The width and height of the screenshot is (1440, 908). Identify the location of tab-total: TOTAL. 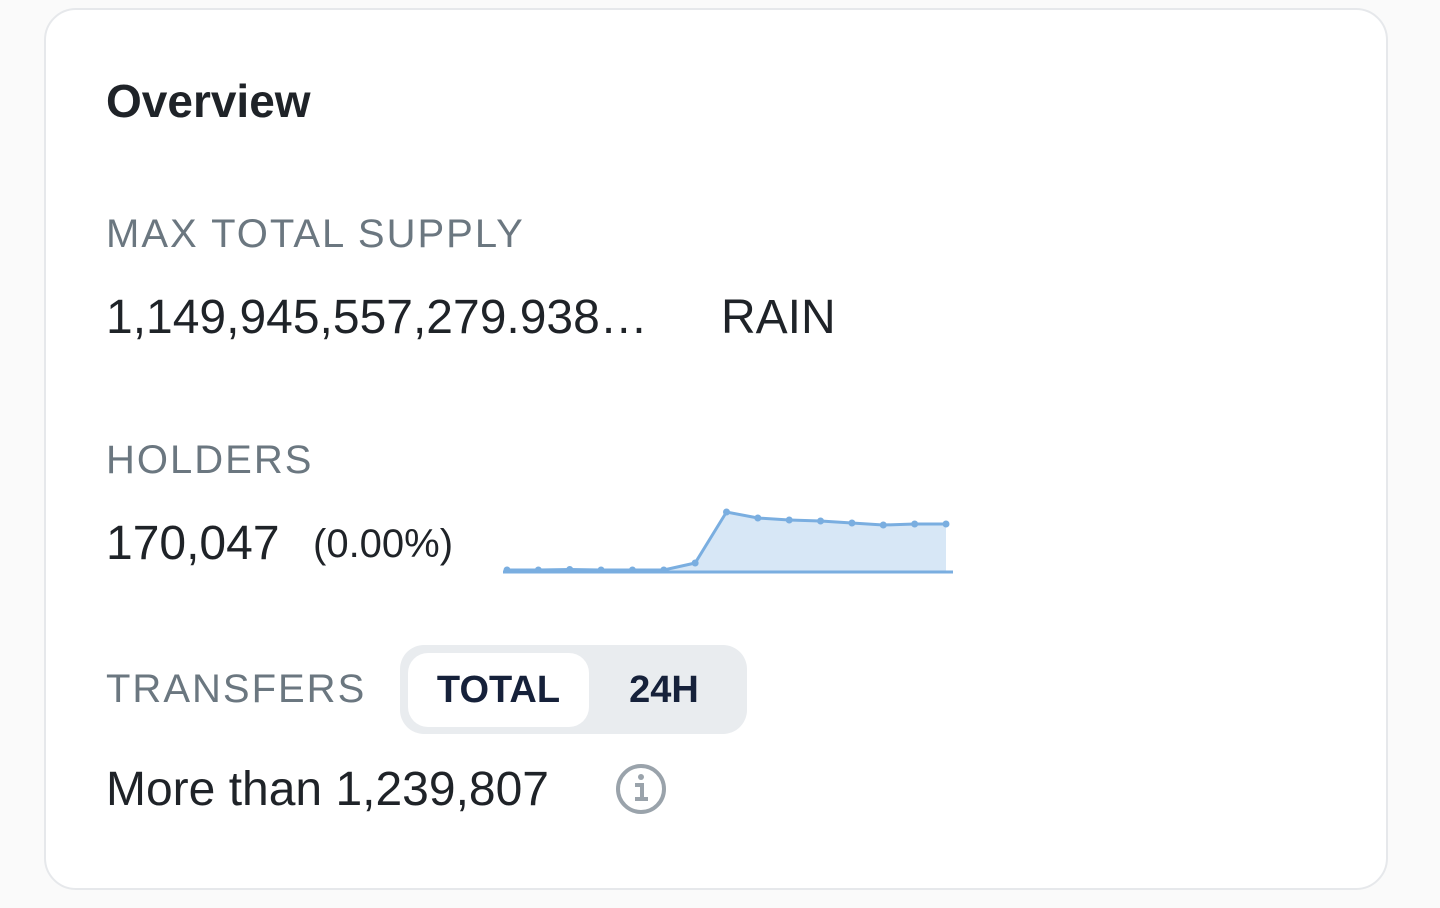
(498, 690).